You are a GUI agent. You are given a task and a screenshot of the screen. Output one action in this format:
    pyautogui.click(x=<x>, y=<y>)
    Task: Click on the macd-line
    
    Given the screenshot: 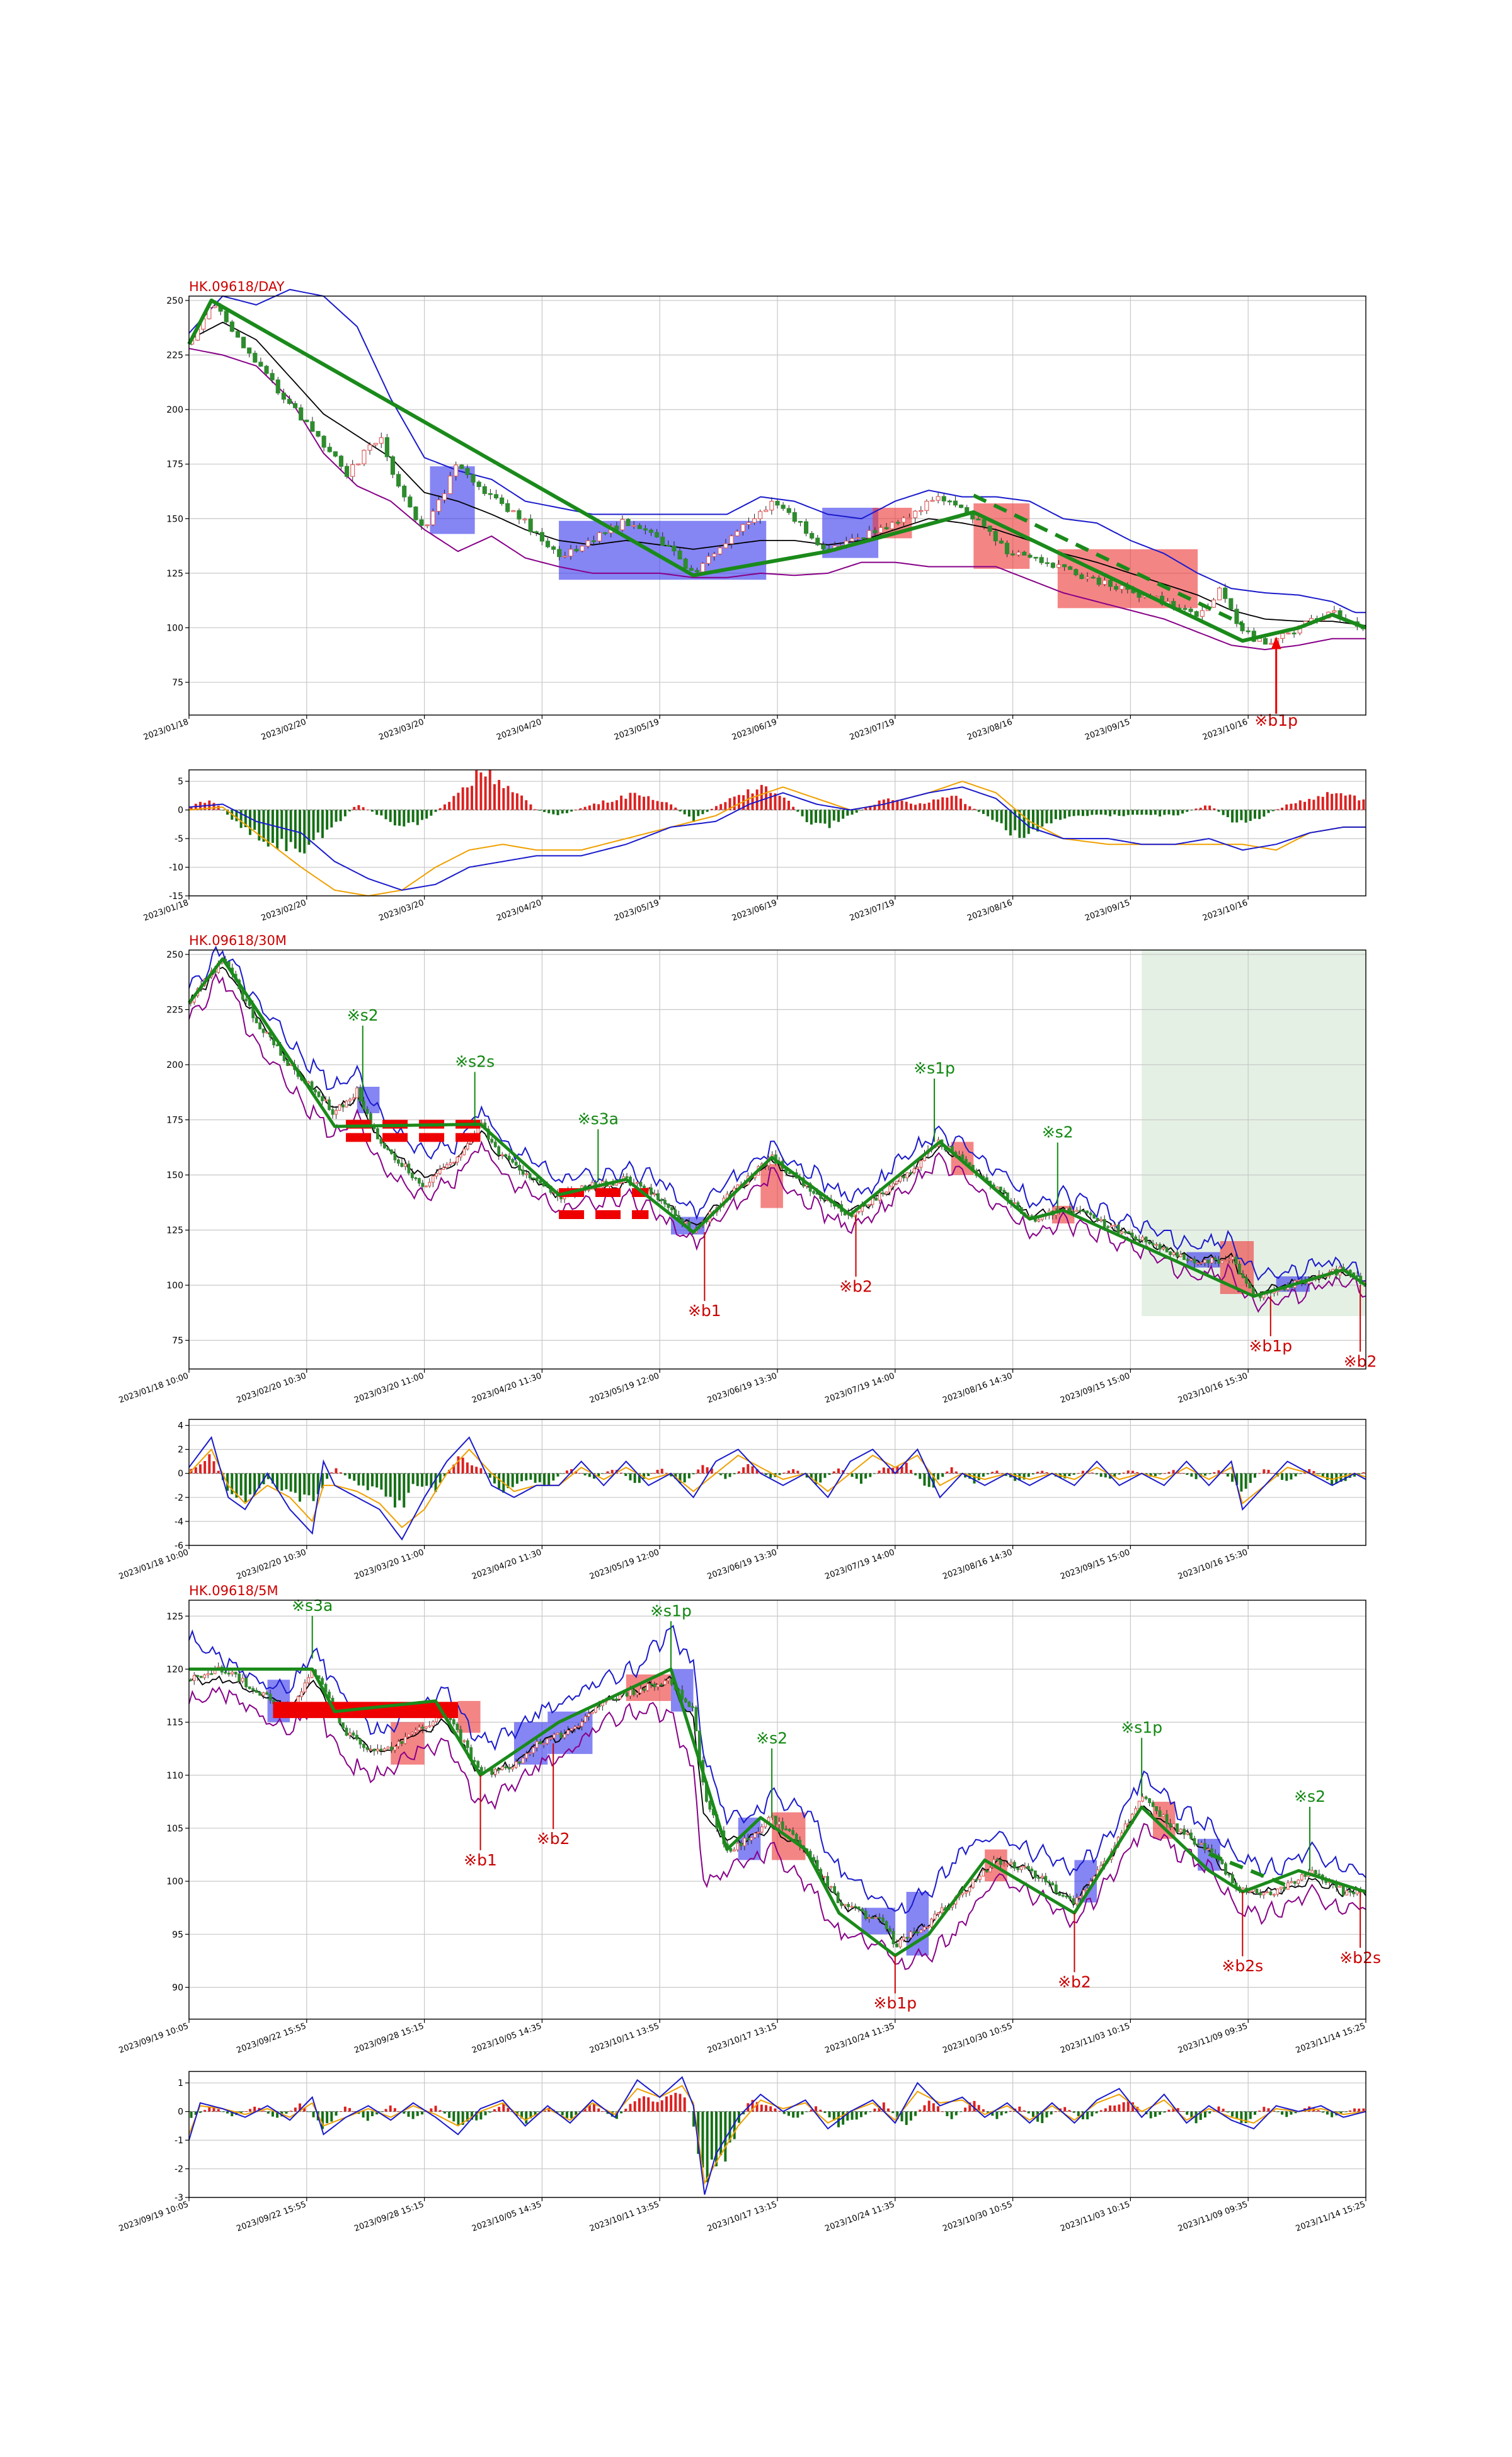 What is the action you would take?
    pyautogui.click(x=777, y=838)
    